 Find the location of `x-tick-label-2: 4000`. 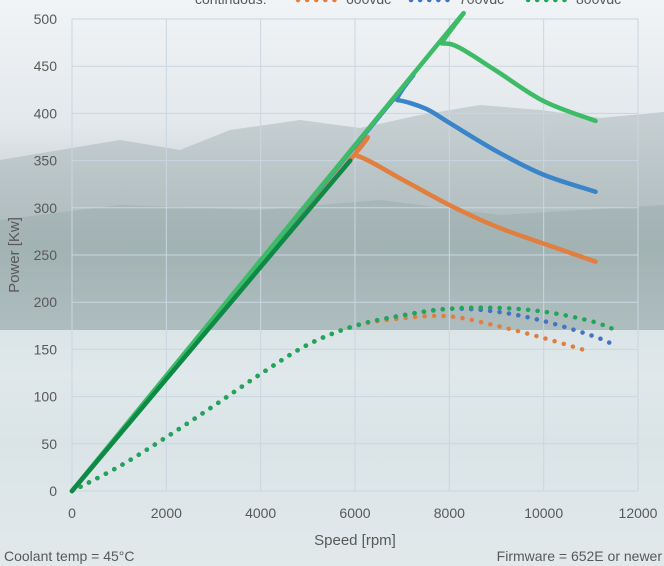

x-tick-label-2: 4000 is located at coordinates (260, 513).